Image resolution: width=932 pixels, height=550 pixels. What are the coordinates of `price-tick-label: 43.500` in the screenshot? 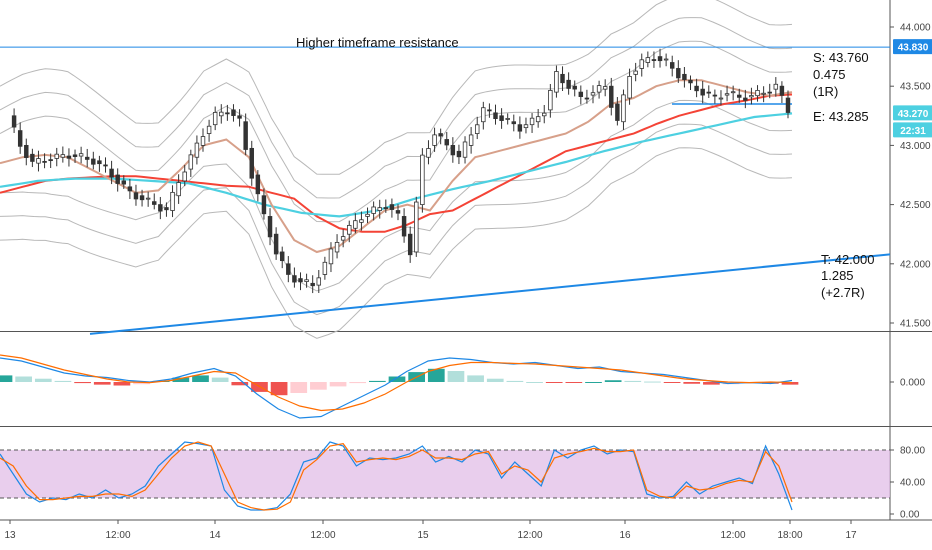 It's located at (915, 87).